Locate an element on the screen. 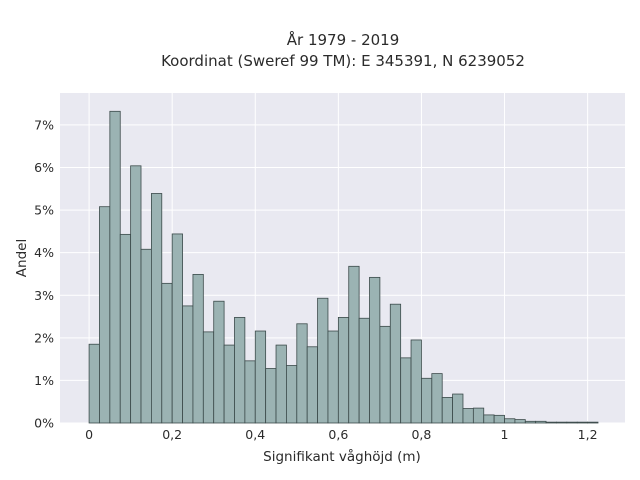  y-tick-label: 1% is located at coordinates (44, 380).